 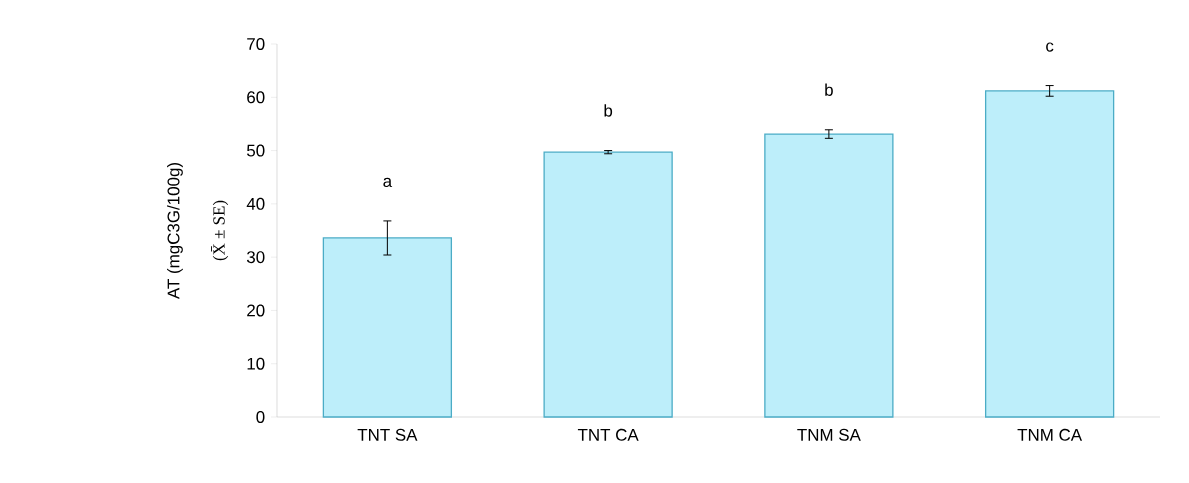 What do you see at coordinates (256, 310) in the screenshot?
I see `y-tick-label: 20` at bounding box center [256, 310].